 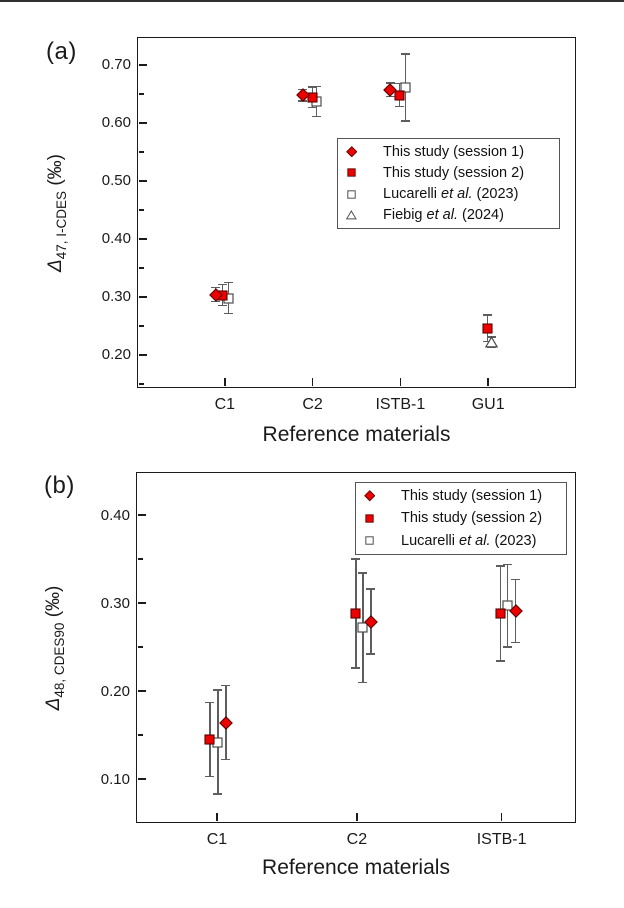 What do you see at coordinates (356, 867) in the screenshot?
I see `x-axis-title-b: Reference materials` at bounding box center [356, 867].